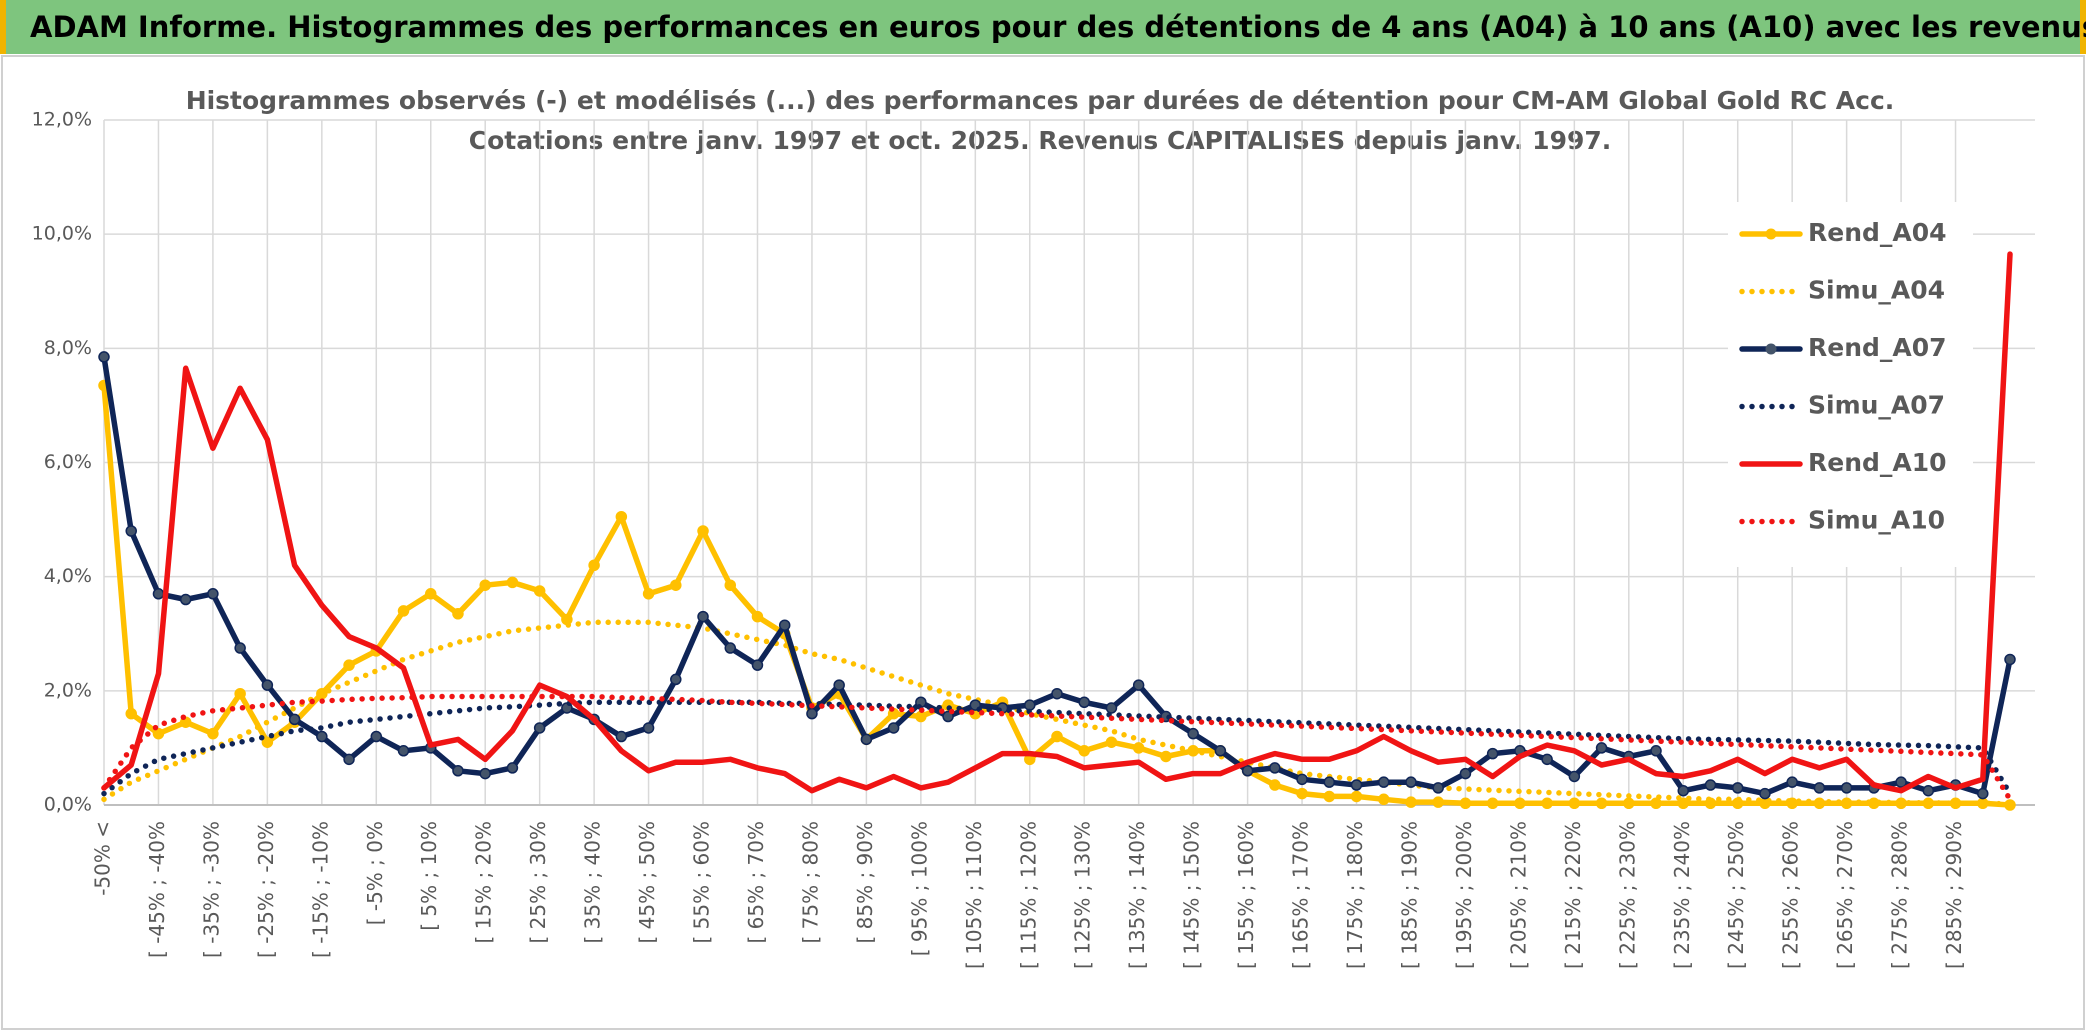 The width and height of the screenshot is (2086, 1033). Describe the element at coordinates (919, 888) in the screenshot. I see `x-tick-label: [ 95% ; 100%` at that location.